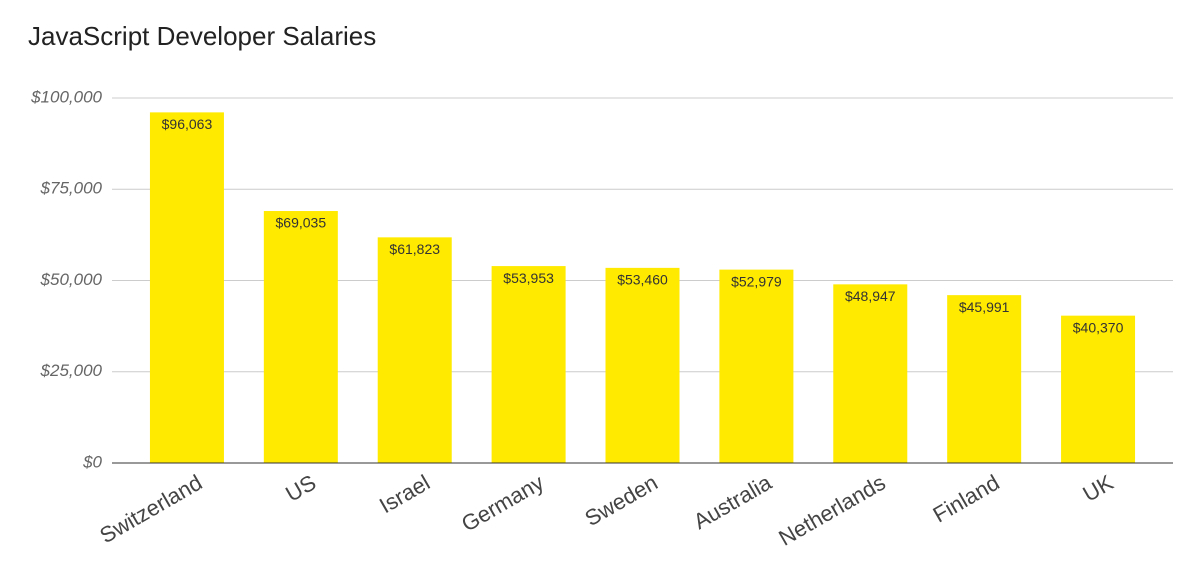 The image size is (1199, 571). Describe the element at coordinates (202, 36) in the screenshot. I see `chart-title: JavaScript Developer Salaries` at that location.